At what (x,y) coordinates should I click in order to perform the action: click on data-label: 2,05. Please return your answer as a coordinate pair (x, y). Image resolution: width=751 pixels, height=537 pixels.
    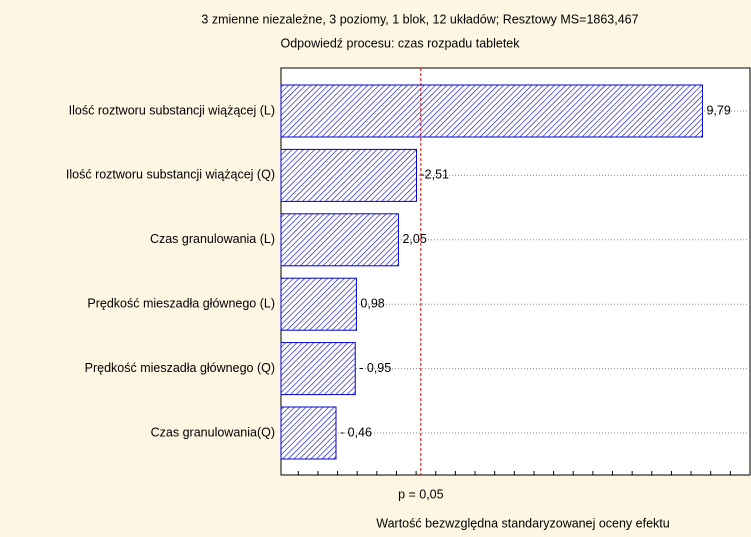
    Looking at the image, I should click on (414, 239).